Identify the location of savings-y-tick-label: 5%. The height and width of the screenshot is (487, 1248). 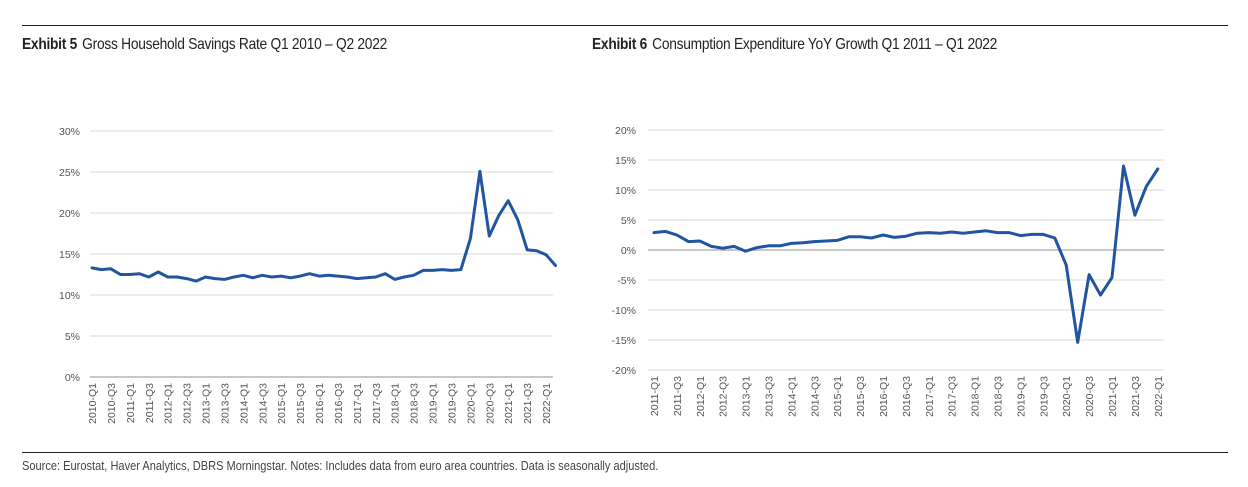
(72, 337).